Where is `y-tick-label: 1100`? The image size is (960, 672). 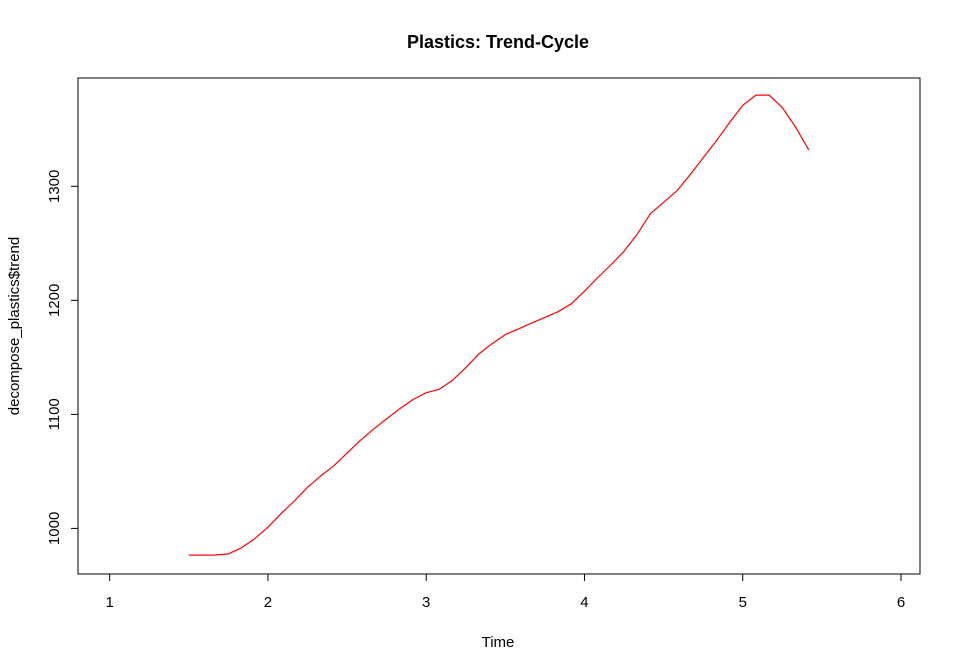 y-tick-label: 1100 is located at coordinates (54, 414).